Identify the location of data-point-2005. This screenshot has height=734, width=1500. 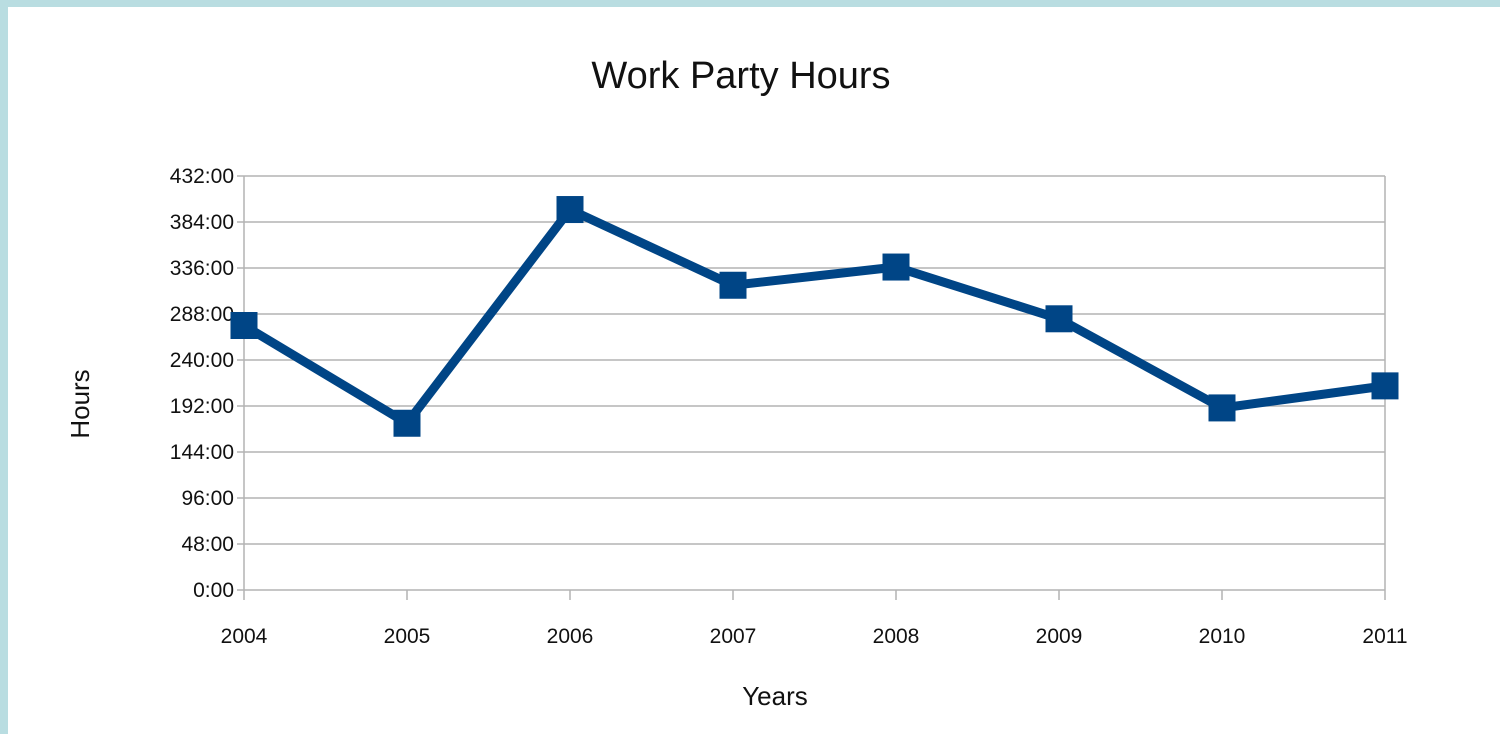
(407, 423).